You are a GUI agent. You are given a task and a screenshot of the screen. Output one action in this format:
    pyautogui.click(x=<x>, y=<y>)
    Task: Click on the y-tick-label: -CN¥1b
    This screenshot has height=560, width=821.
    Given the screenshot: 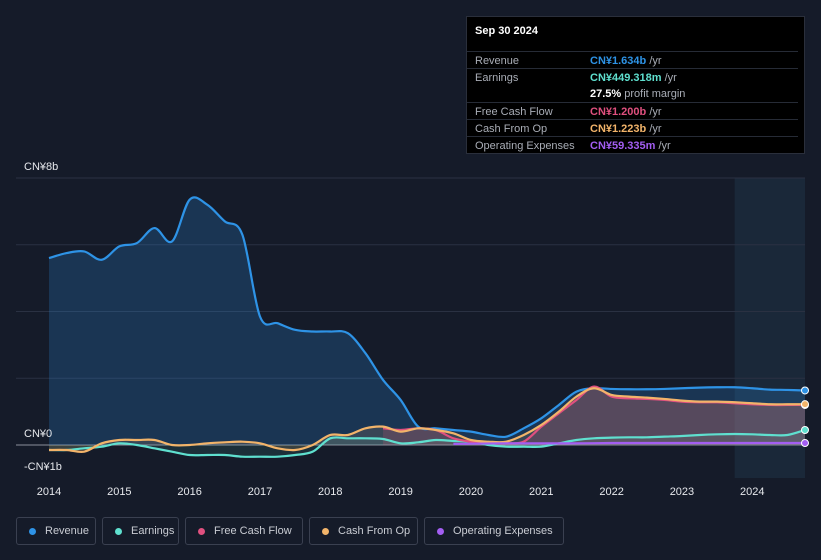 What is the action you would take?
    pyautogui.click(x=43, y=467)
    